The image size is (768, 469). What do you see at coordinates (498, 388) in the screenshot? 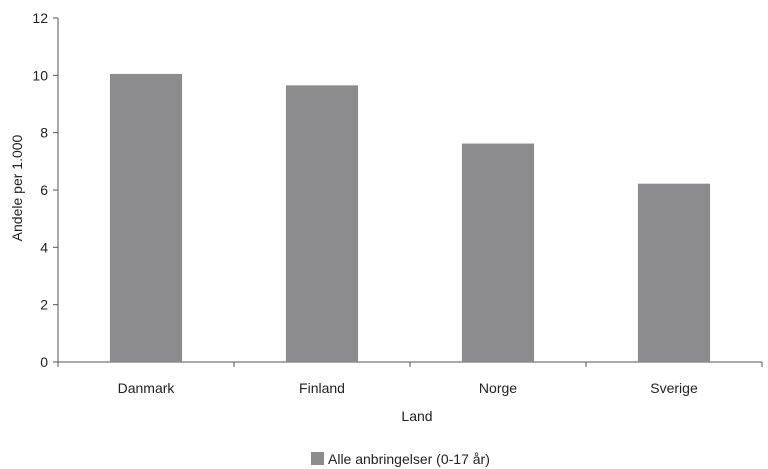
I see `x-tick-label: Norge` at bounding box center [498, 388].